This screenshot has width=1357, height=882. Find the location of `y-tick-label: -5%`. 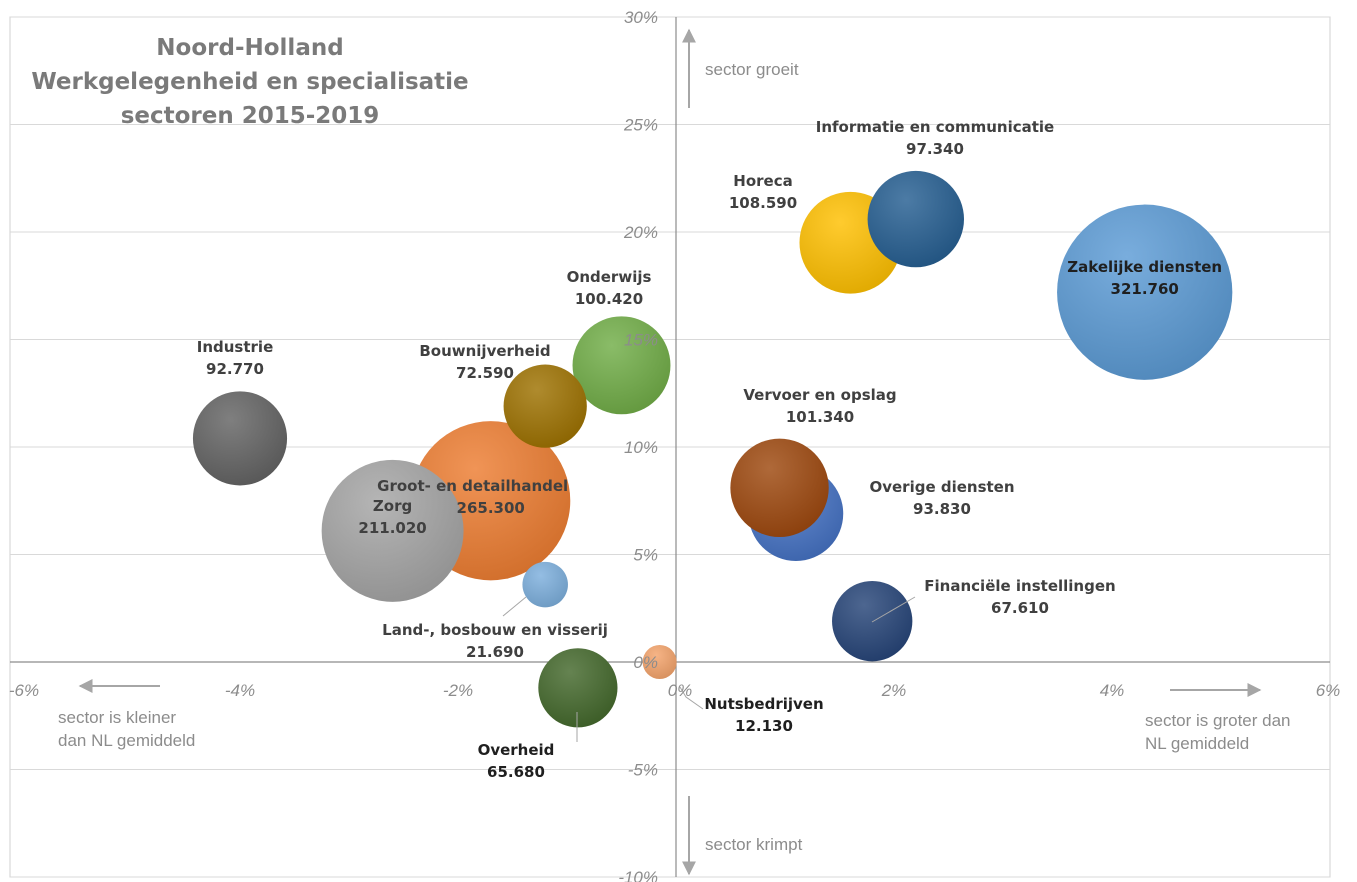

y-tick-label: -5% is located at coordinates (643, 770).